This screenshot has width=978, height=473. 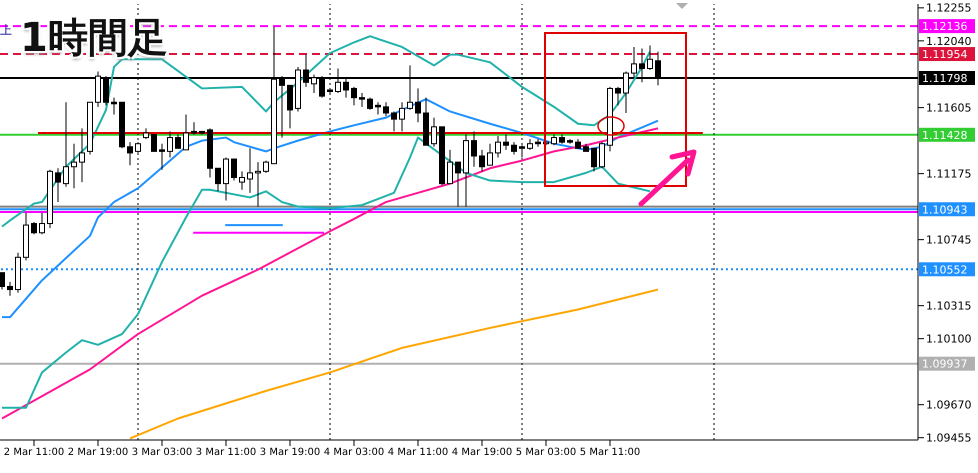 What do you see at coordinates (949, 405) in the screenshot?
I see `y-tick-label: 1.09670` at bounding box center [949, 405].